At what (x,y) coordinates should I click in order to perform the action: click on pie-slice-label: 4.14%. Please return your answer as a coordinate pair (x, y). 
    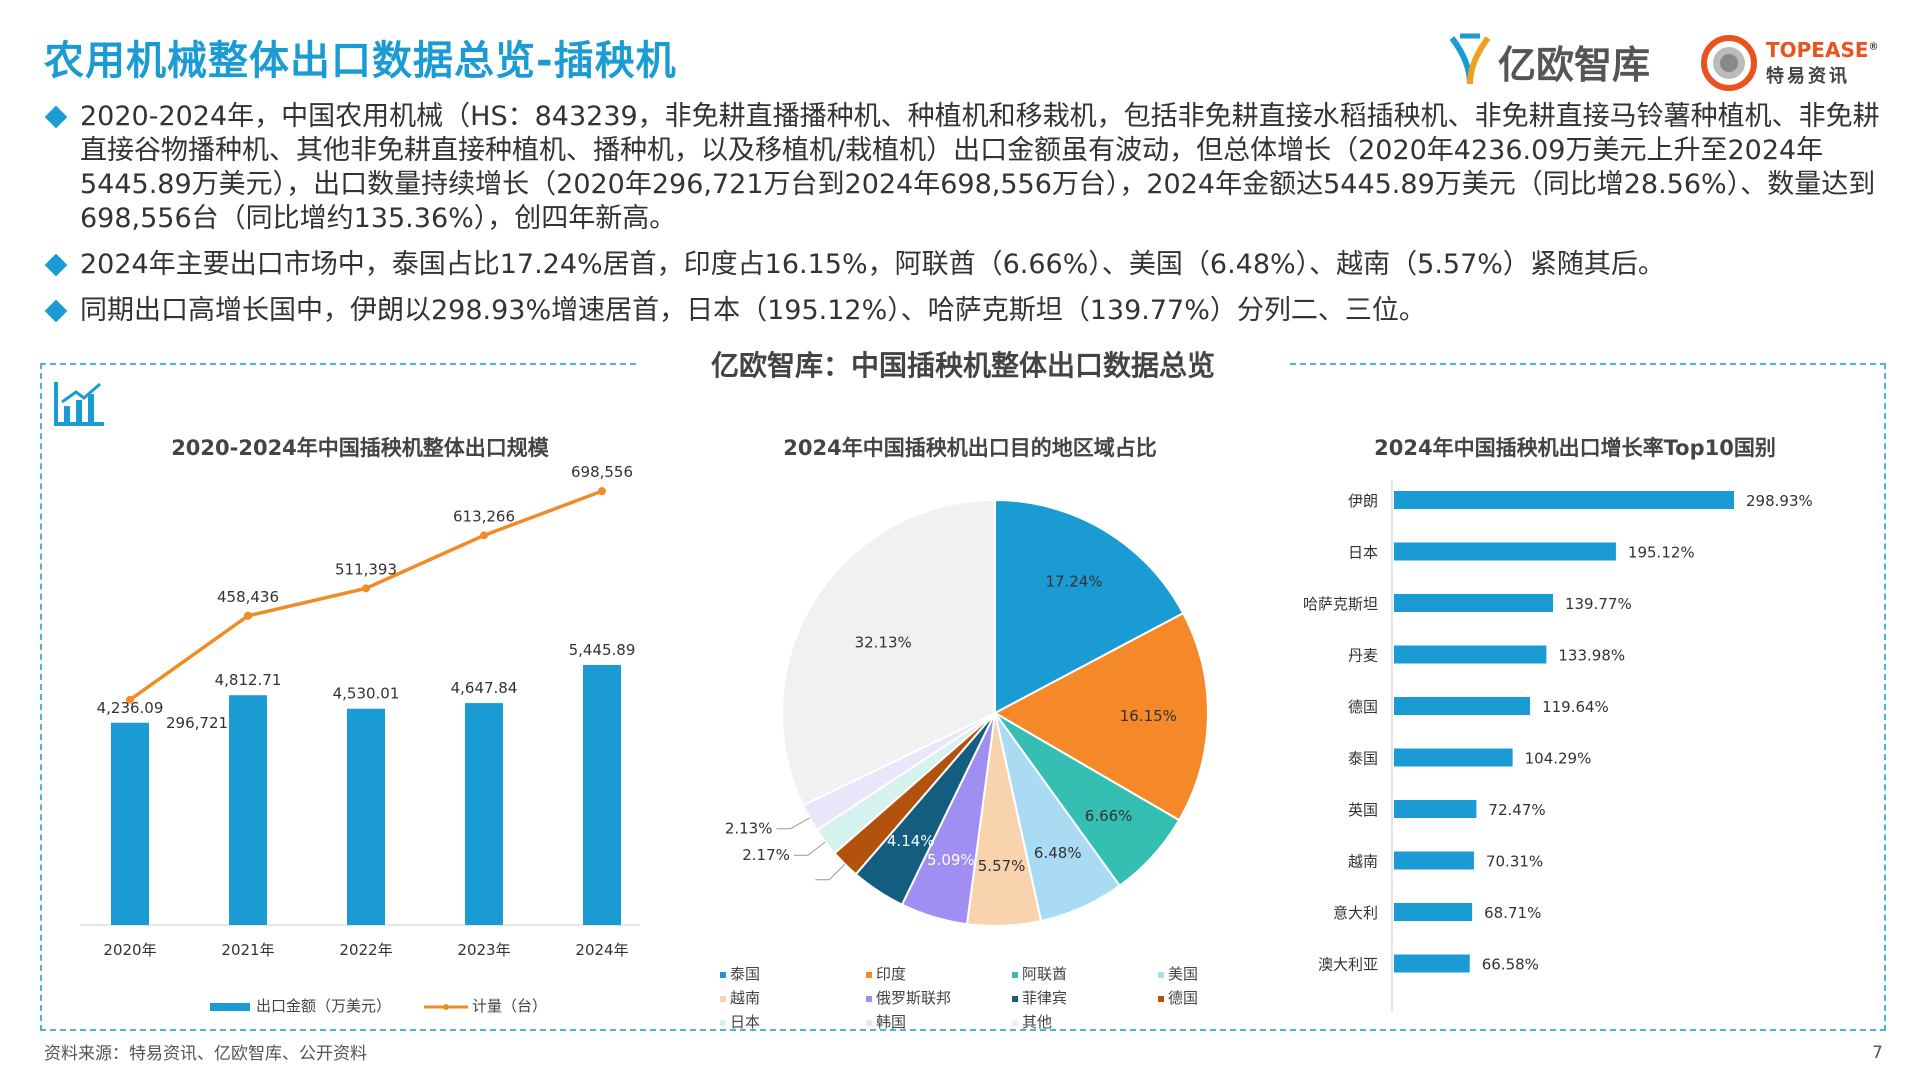
    Looking at the image, I should click on (911, 841).